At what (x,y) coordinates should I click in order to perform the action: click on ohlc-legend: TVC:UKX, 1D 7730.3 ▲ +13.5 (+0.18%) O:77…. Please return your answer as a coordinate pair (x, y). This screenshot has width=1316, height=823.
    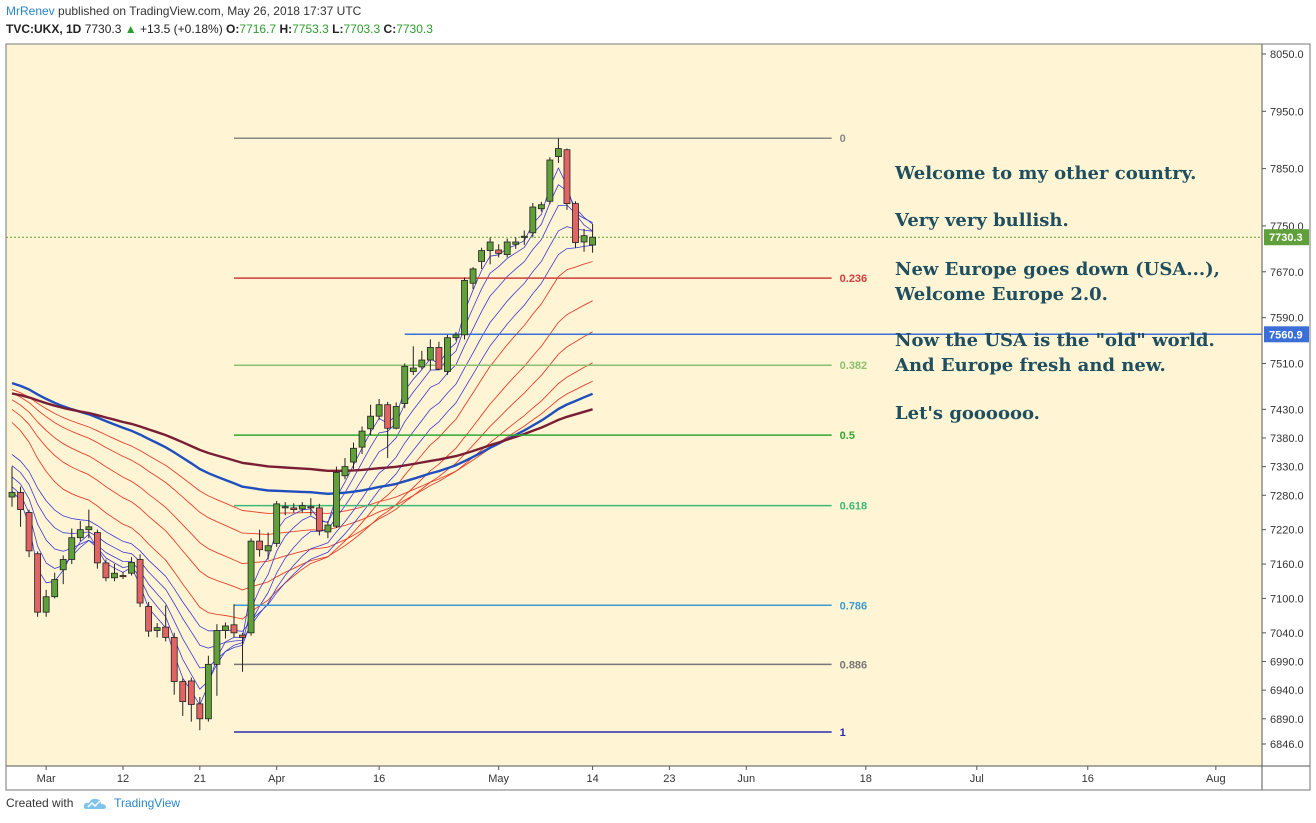
    Looking at the image, I should click on (219, 29).